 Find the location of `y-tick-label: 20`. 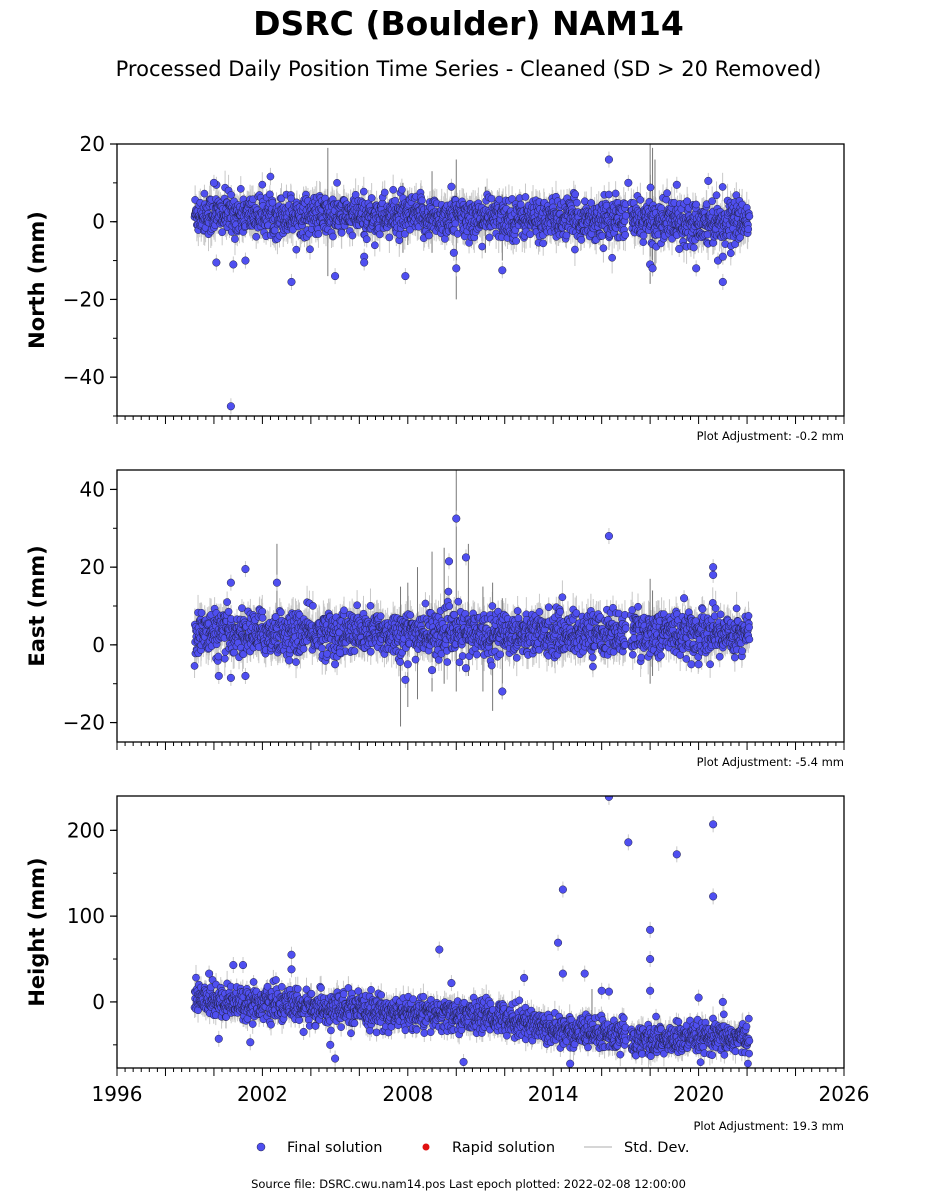

y-tick-label: 20 is located at coordinates (92, 144).